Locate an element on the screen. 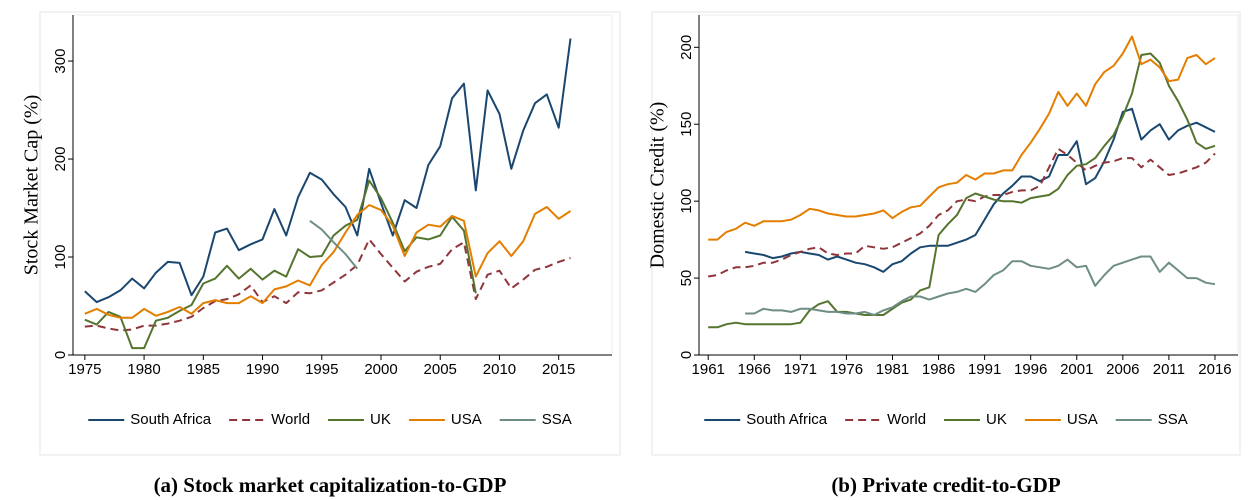  x-tick-label: 1991 is located at coordinates (984, 369).